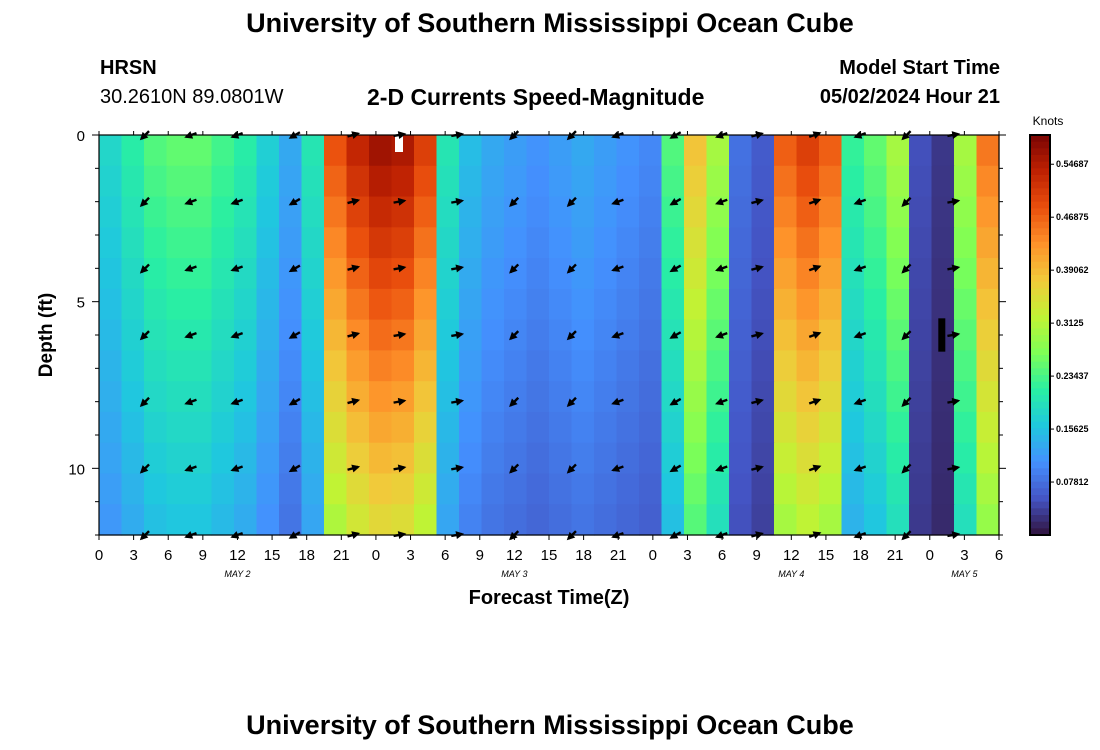 The width and height of the screenshot is (1100, 750). I want to click on colorbar-tick-label: 0.46875, so click(1072, 217).